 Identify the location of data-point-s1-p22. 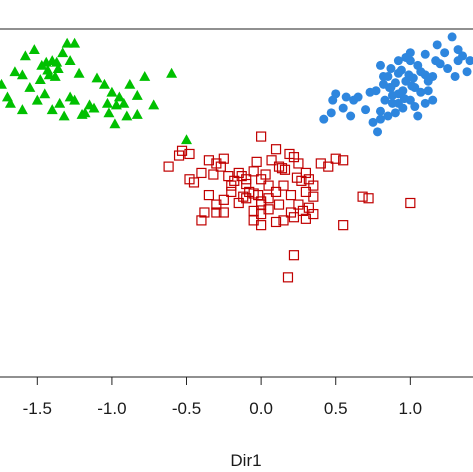
(265, 174).